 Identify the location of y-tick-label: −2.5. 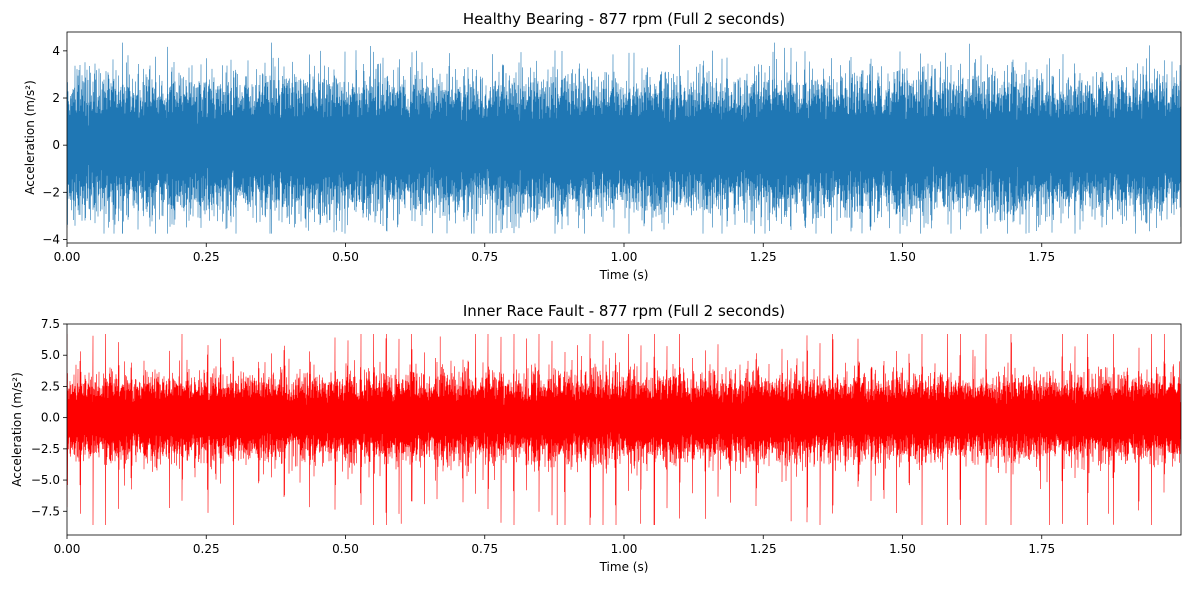
(45, 449).